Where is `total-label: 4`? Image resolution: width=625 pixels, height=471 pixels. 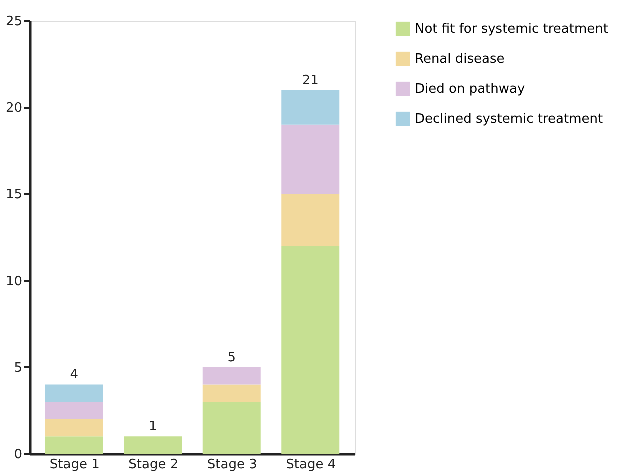 total-label: 4 is located at coordinates (74, 375).